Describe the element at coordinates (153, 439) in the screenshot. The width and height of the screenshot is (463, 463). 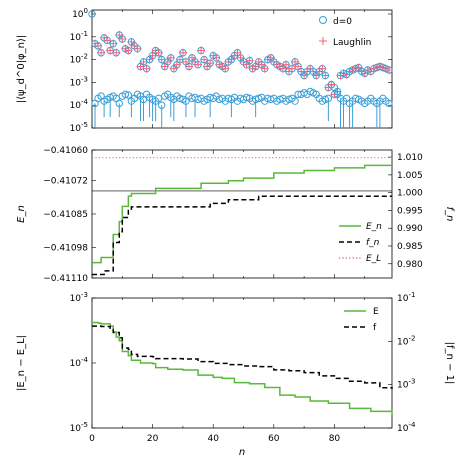
I see `x-tick-label: 20` at that location.